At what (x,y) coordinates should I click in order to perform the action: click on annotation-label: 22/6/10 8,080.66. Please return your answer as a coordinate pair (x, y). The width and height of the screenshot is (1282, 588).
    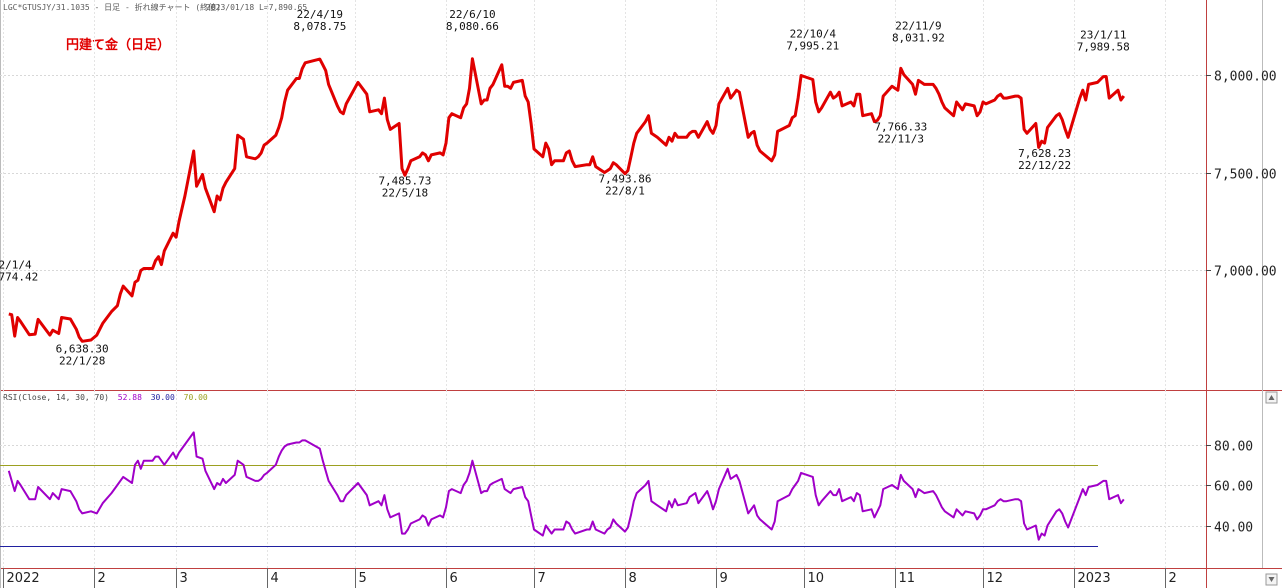
    Looking at the image, I should click on (472, 20).